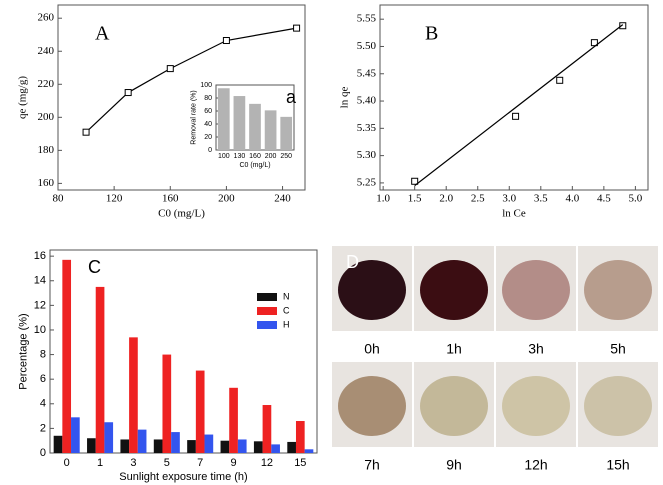 This screenshot has height=485, width=663. Describe the element at coordinates (206, 85) in the screenshot. I see `y-tick-label: 100` at that location.